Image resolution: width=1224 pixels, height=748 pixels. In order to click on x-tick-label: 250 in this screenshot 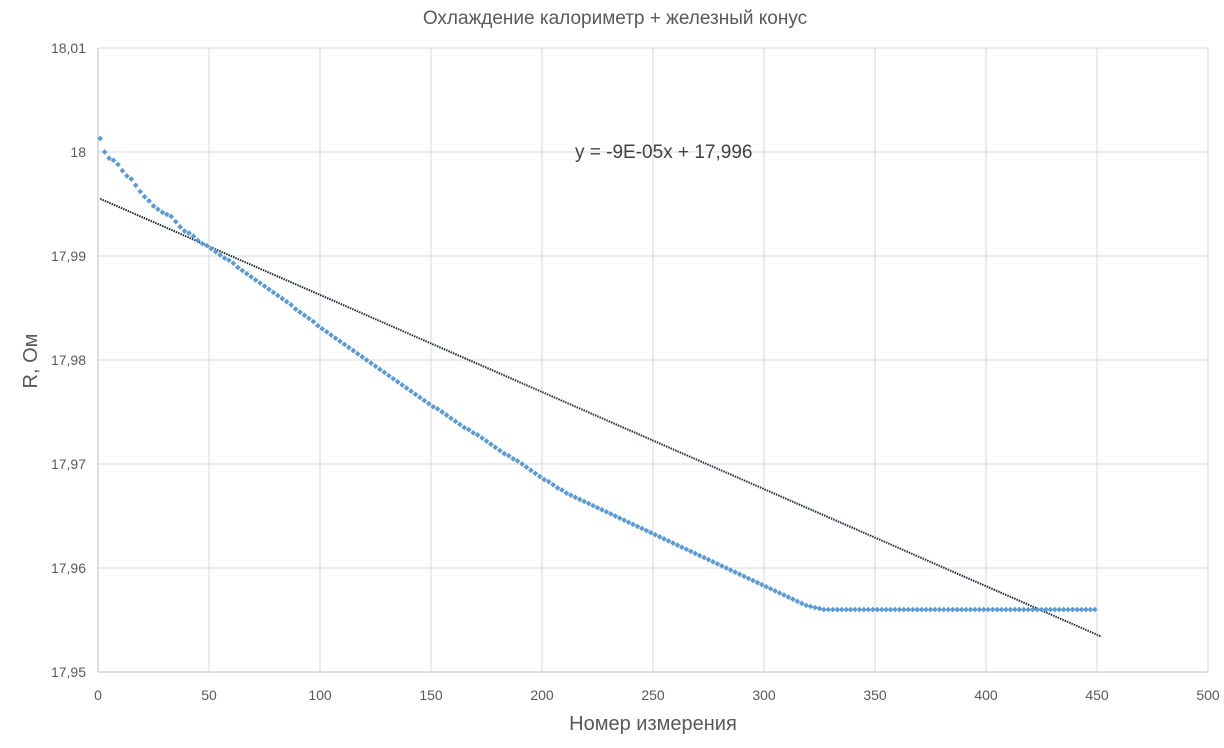, I will do `click(653, 695)`.